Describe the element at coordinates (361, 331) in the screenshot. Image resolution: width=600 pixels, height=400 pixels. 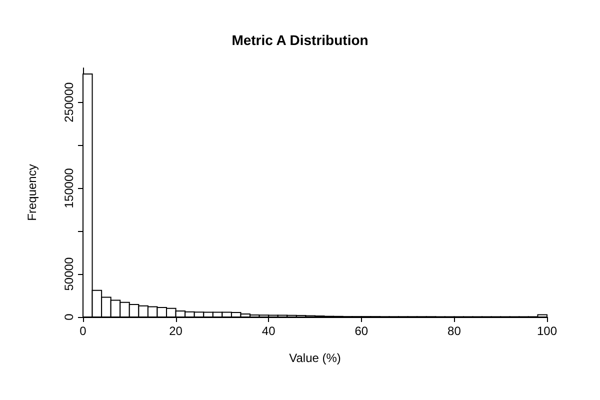
I see `x-tick-label: 60` at that location.